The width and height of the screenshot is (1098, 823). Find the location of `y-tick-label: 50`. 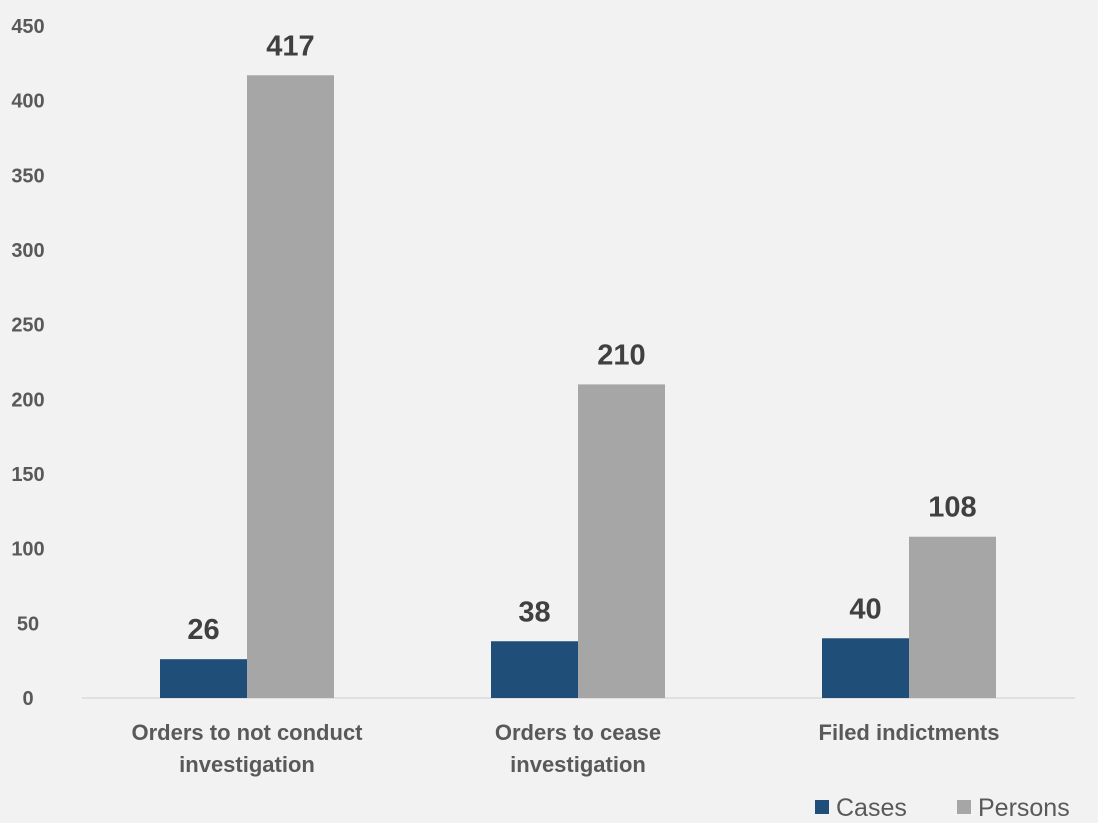

y-tick-label: 50 is located at coordinates (28, 624).